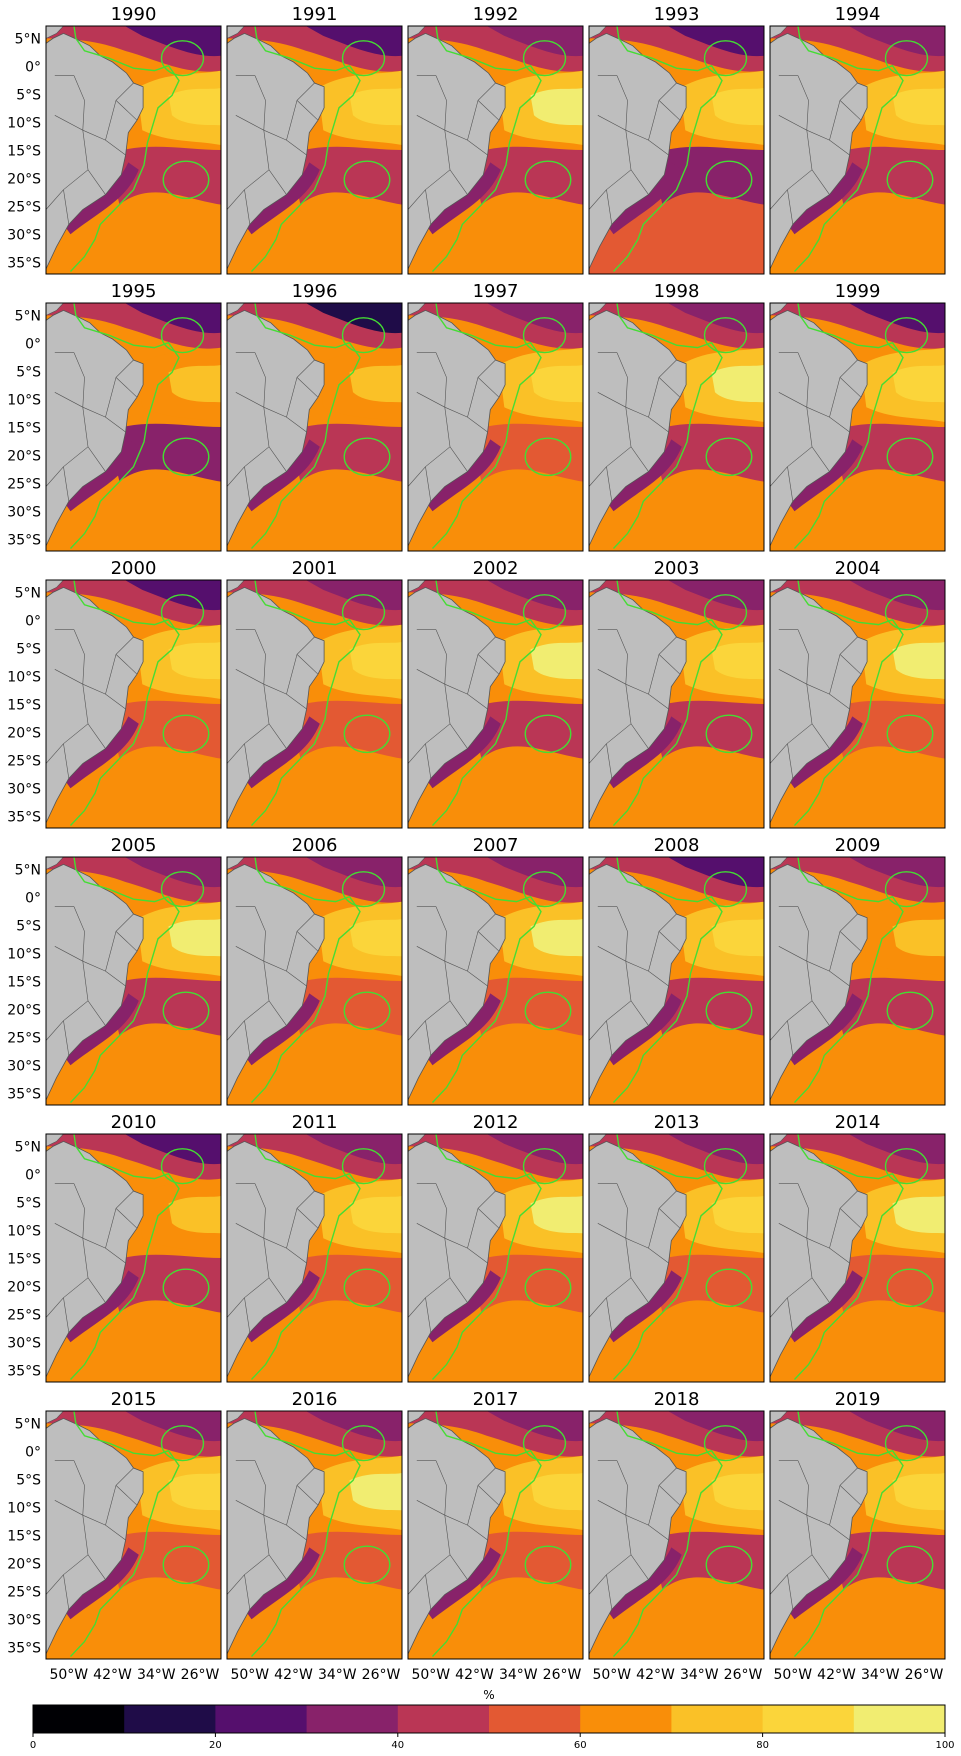 This screenshot has height=1756, width=961. I want to click on panel-title: 2007, so click(496, 845).